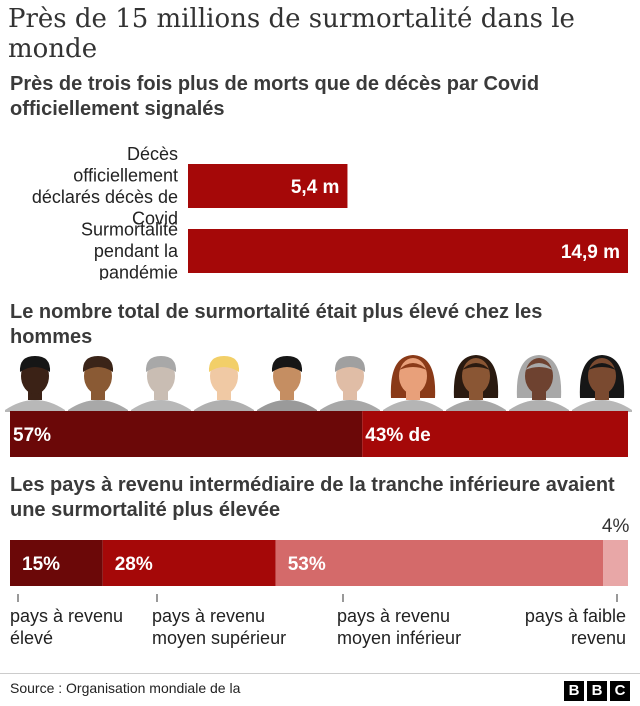 The image size is (640, 706). I want to click on data-label: 28%, so click(134, 564).